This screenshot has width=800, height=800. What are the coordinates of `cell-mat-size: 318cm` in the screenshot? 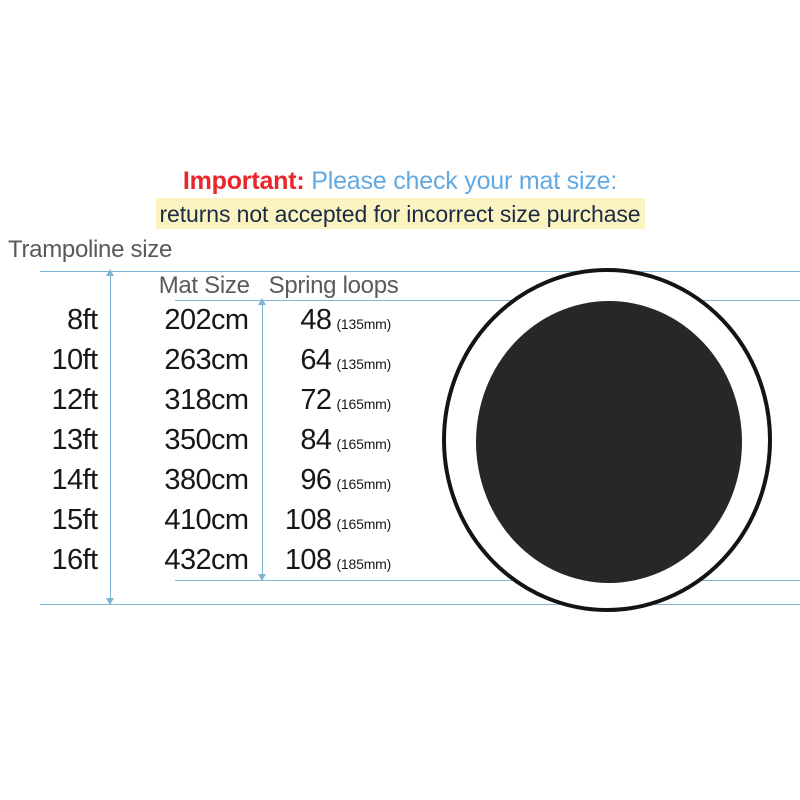 It's located at (206, 400).